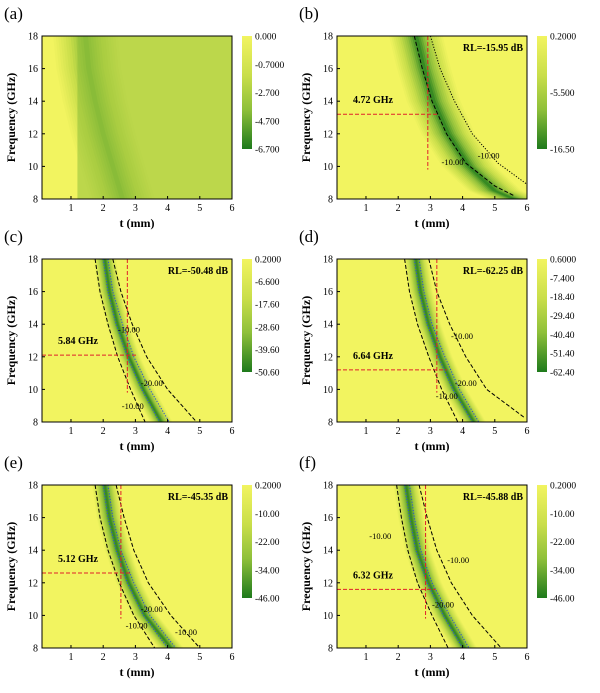 This screenshot has width=600, height=693. Describe the element at coordinates (309, 13) in the screenshot. I see `panel-label: (b)` at that location.